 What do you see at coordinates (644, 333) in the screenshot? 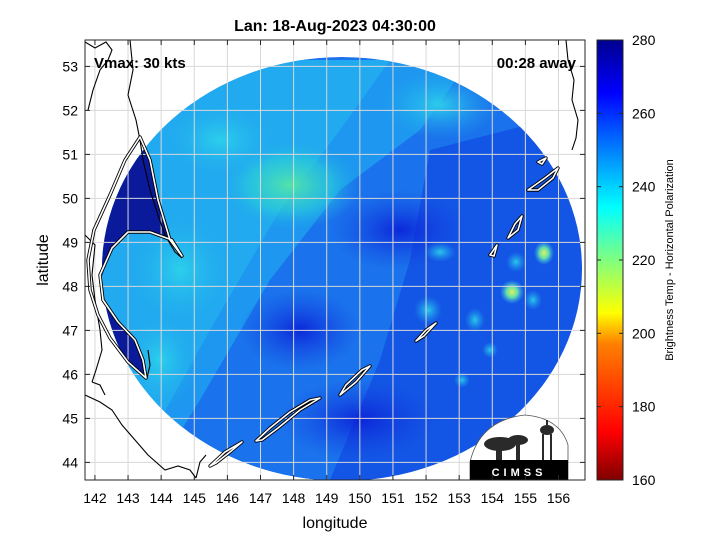
I see `colorbar-tick-label: 200` at bounding box center [644, 333].